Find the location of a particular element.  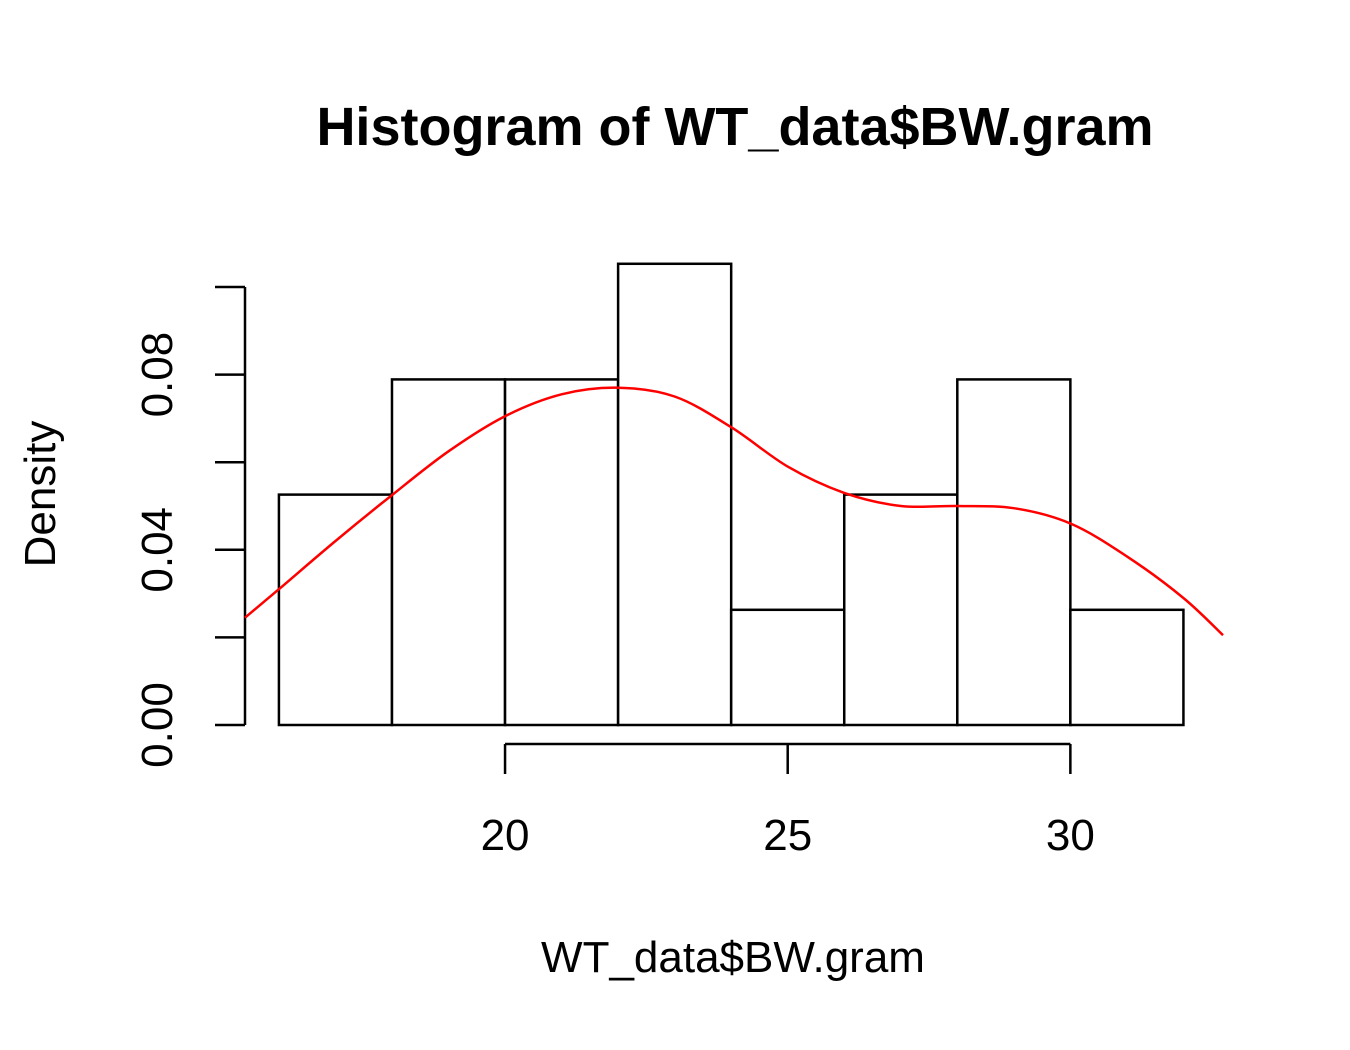

x-tick-label: 30 is located at coordinates (1070, 835).